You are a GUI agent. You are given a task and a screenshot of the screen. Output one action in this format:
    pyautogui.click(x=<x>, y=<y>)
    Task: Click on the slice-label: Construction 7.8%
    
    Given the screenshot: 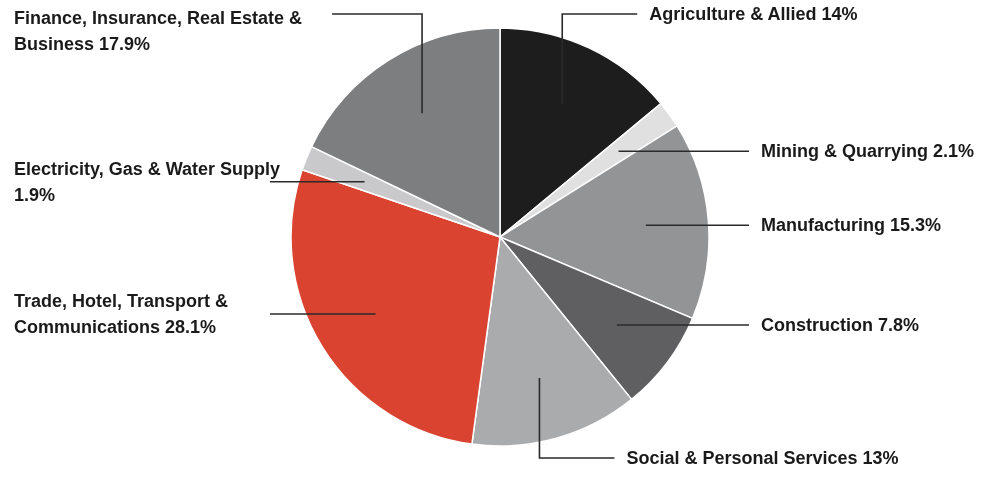 What is the action you would take?
    pyautogui.click(x=840, y=324)
    